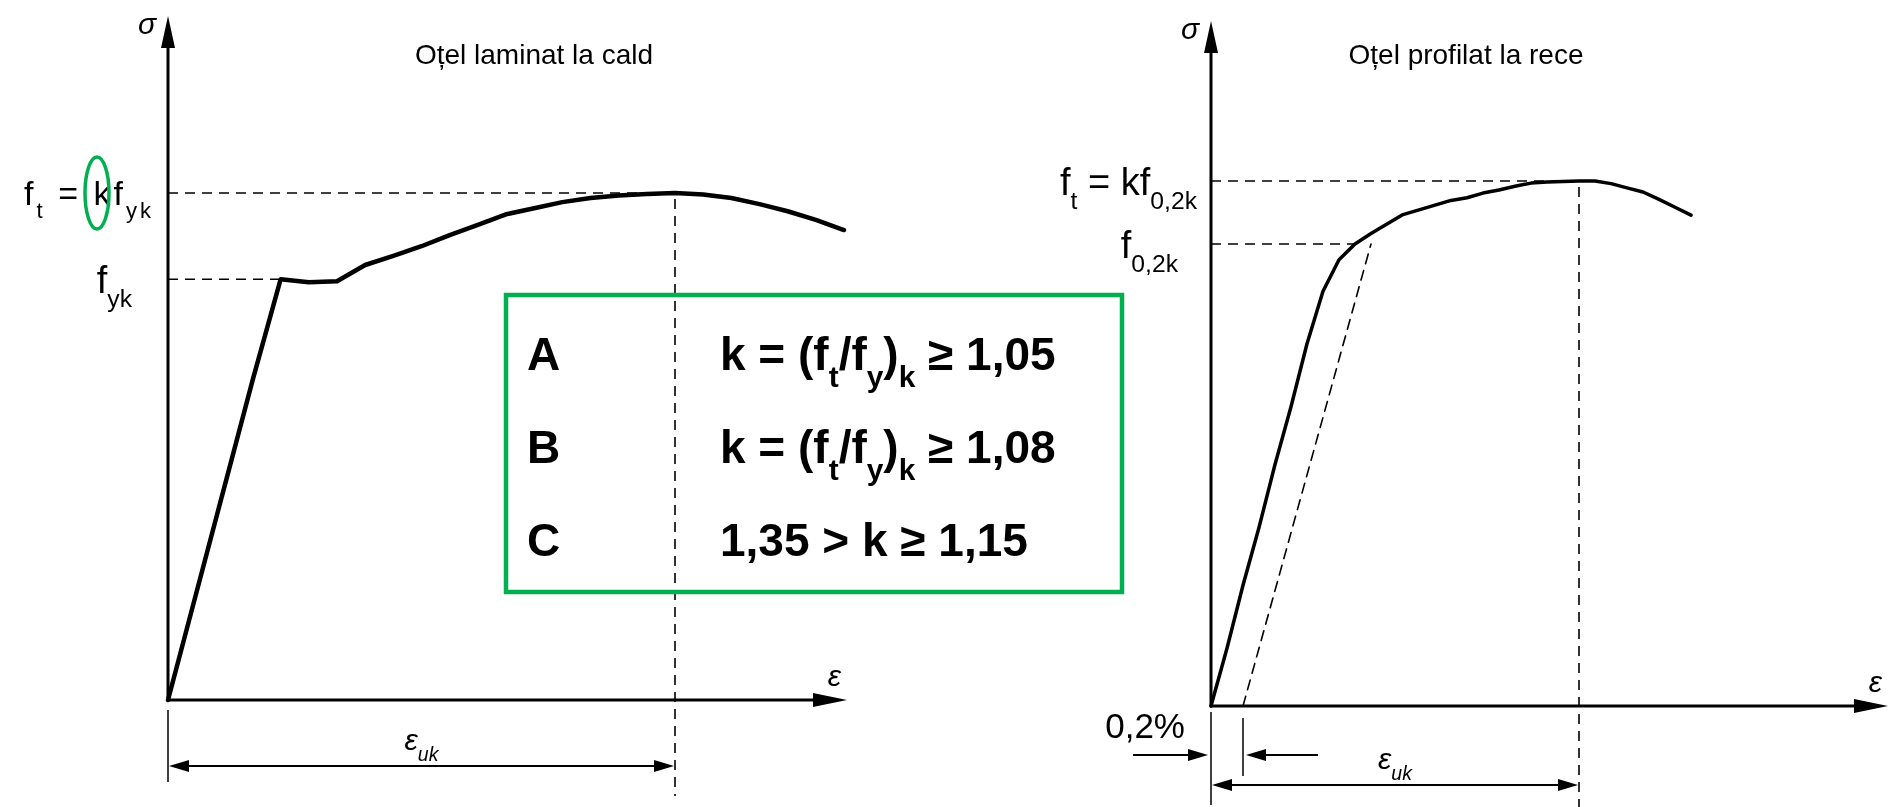  I want to click on annotation: 1,35 > k ≥ 1,15, so click(874, 540).